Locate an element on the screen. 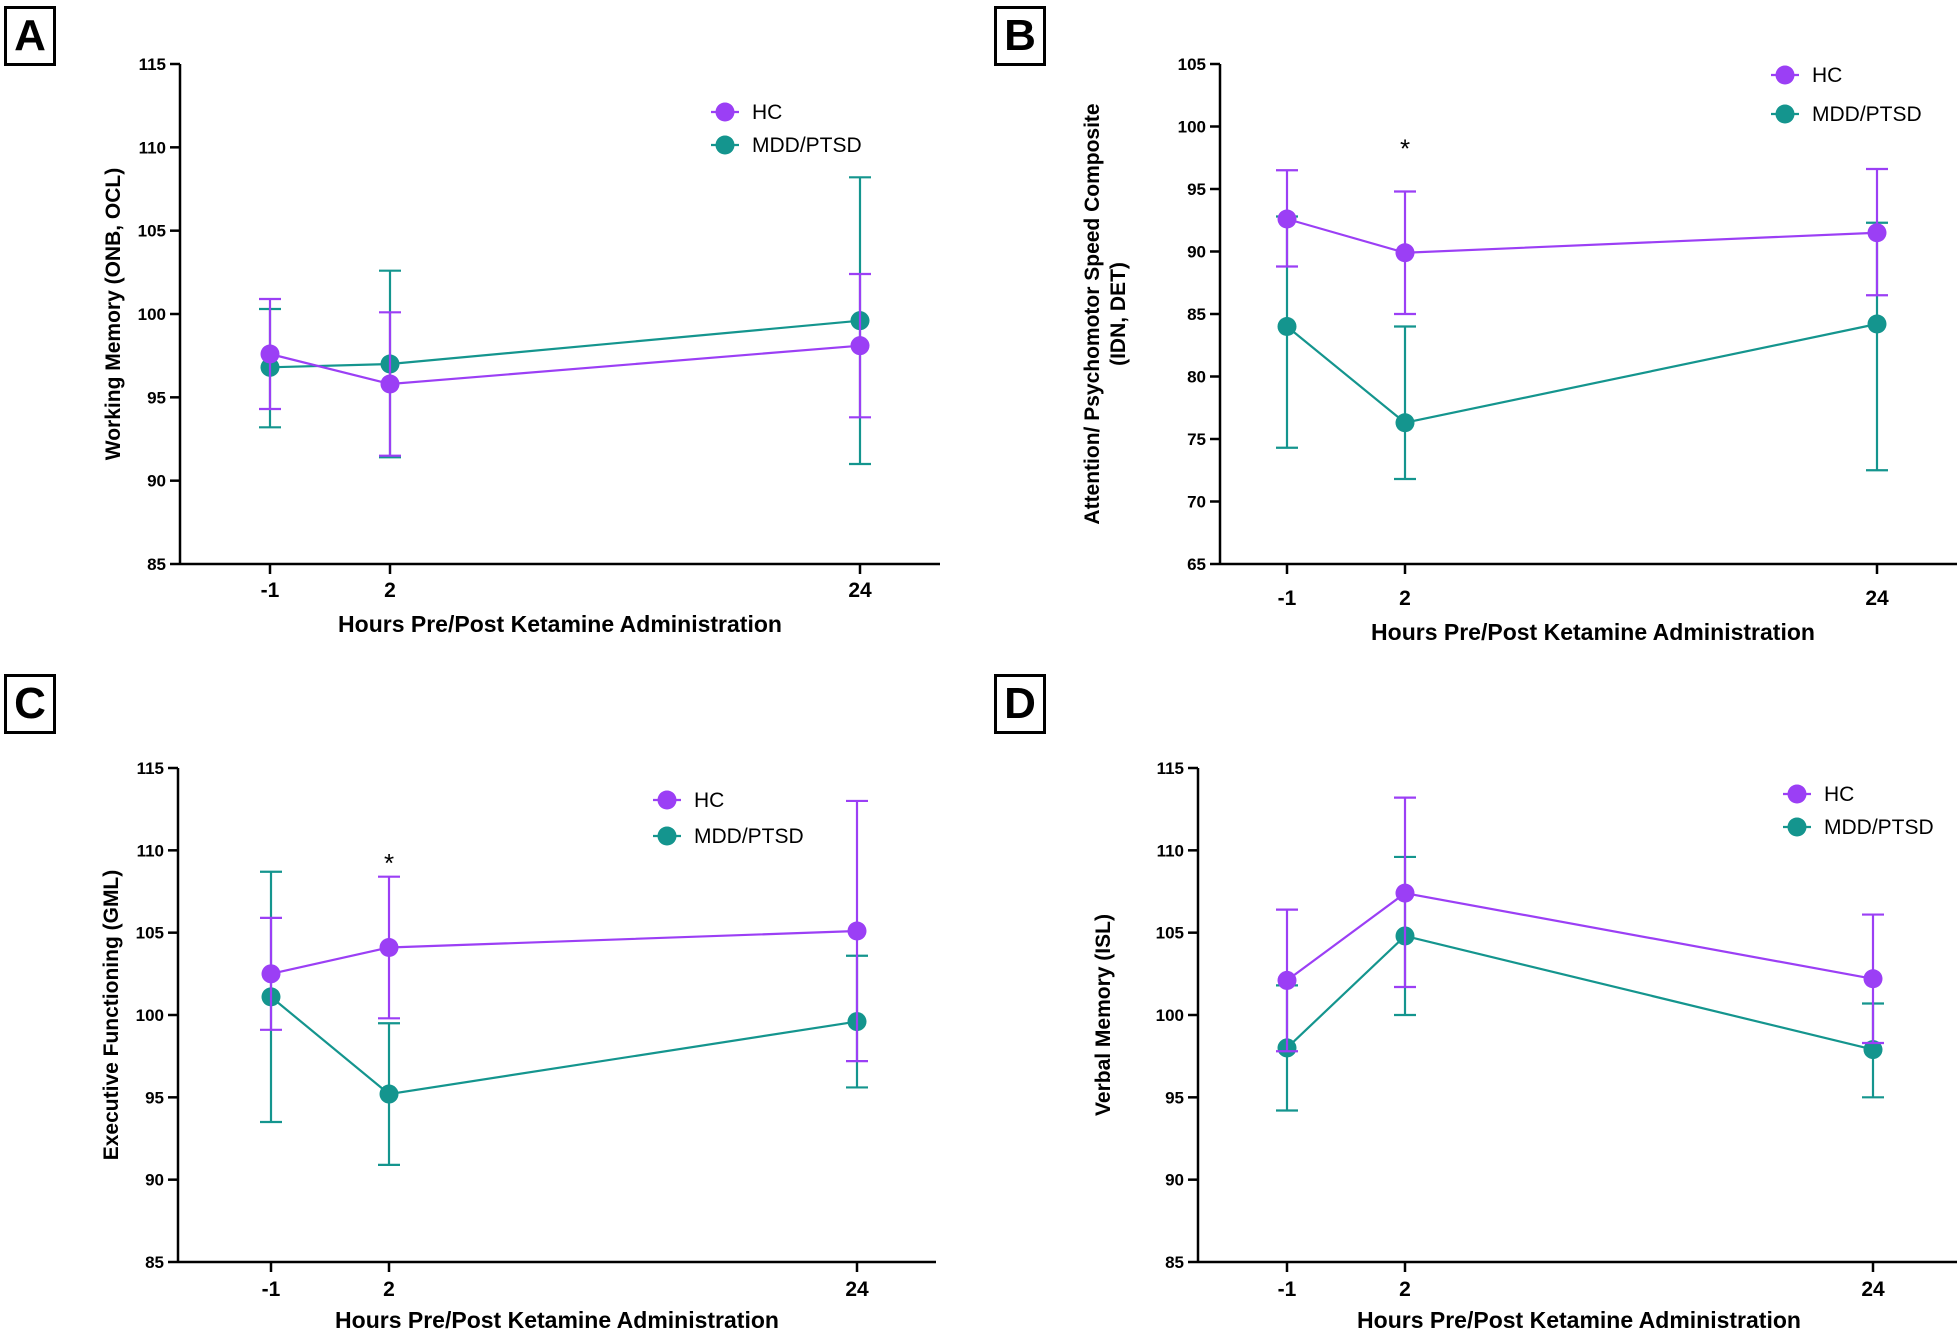  y-tick-label: 75 is located at coordinates (1196, 439).